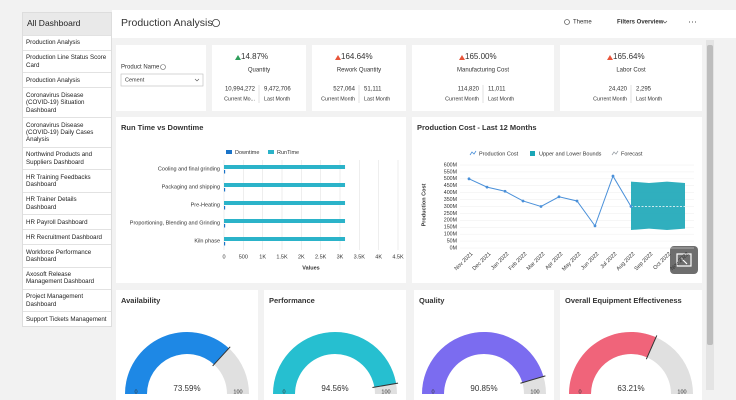 Image resolution: width=736 pixels, height=400 pixels. I want to click on sidebar-item: HR Recruitment Dashboard, so click(67, 236).